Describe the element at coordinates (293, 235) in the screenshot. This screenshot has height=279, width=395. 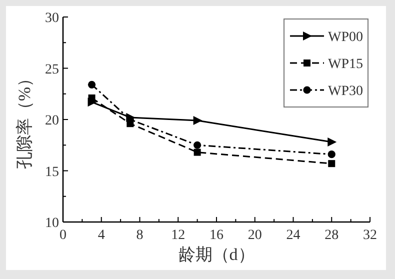
I see `x-tick-label: 24` at that location.